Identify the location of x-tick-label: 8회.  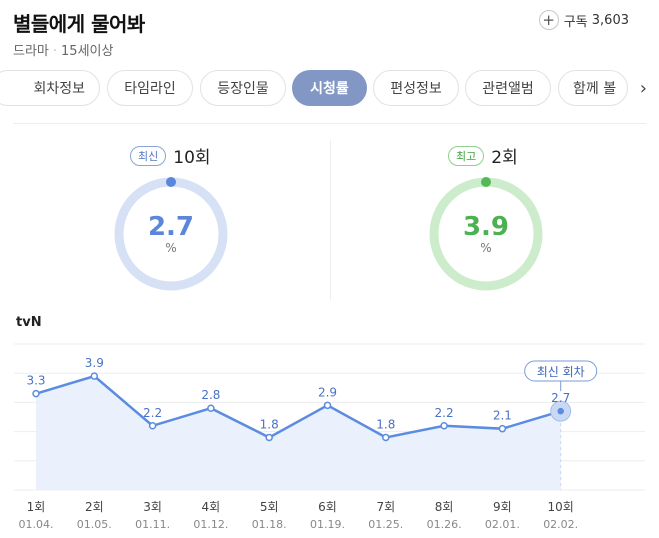
(444, 507).